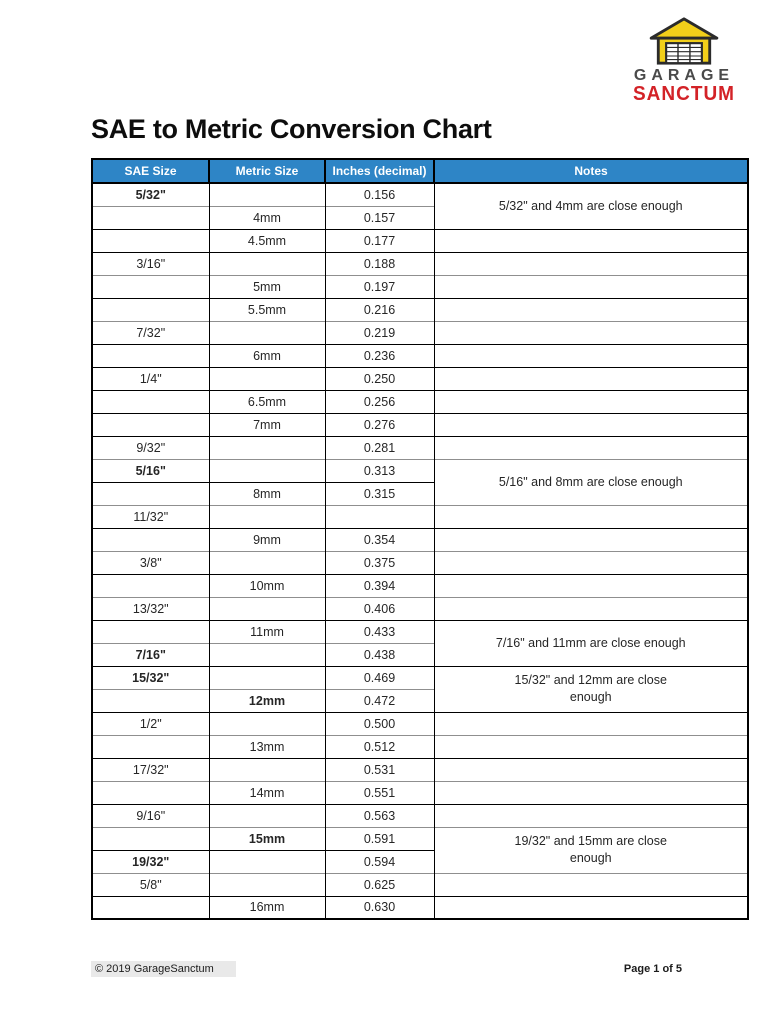  What do you see at coordinates (150, 815) in the screenshot?
I see `sae-cell: 9/16"` at bounding box center [150, 815].